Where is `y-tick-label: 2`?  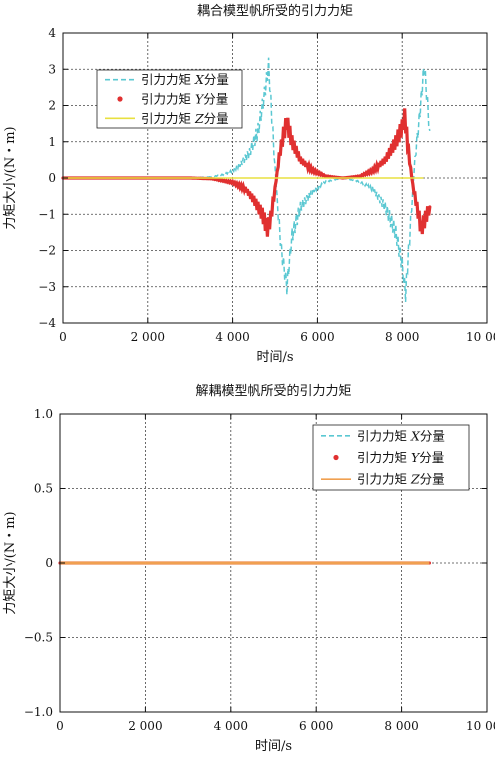 y-tick-label: 2 is located at coordinates (52, 106).